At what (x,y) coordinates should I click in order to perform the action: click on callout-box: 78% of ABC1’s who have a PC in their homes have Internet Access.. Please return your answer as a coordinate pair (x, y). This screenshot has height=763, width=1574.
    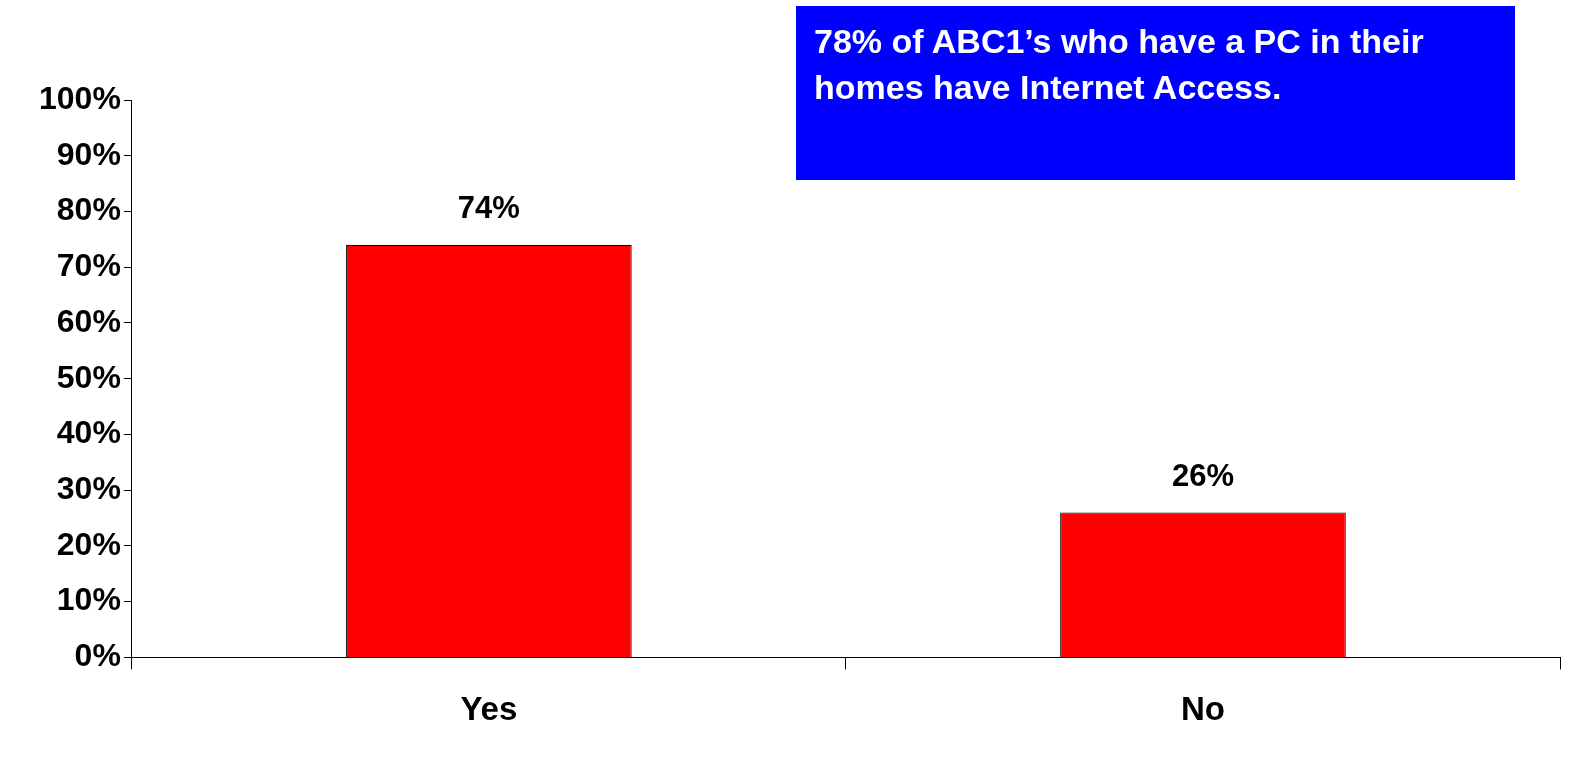
    Looking at the image, I should click on (1155, 93).